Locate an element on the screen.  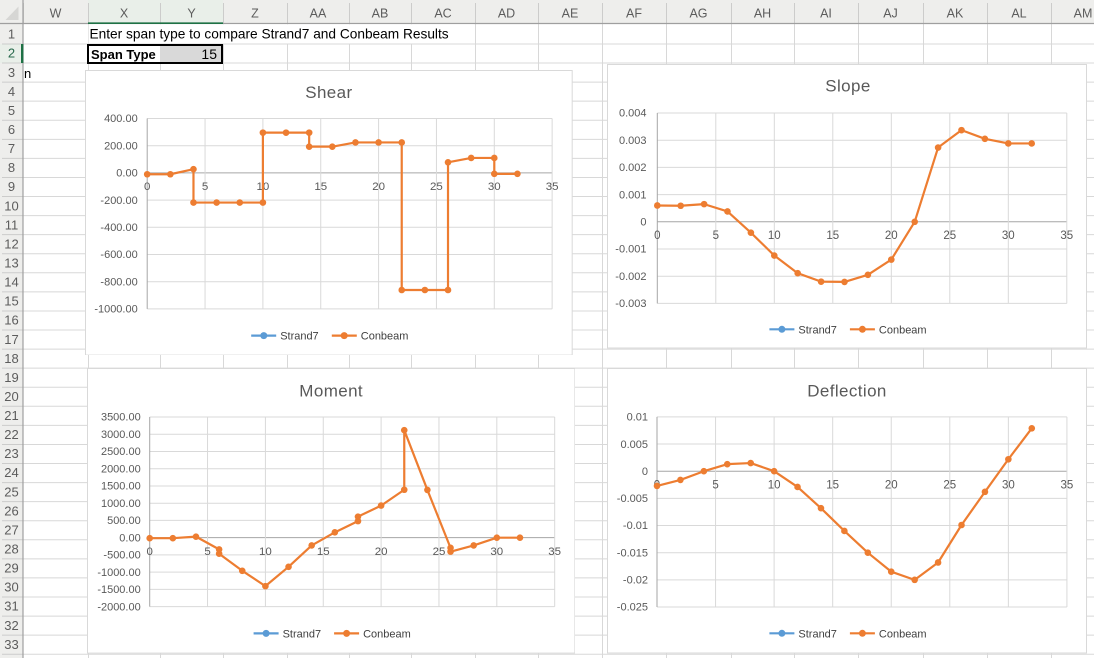
svg-text: 7 is located at coordinates (11, 148).